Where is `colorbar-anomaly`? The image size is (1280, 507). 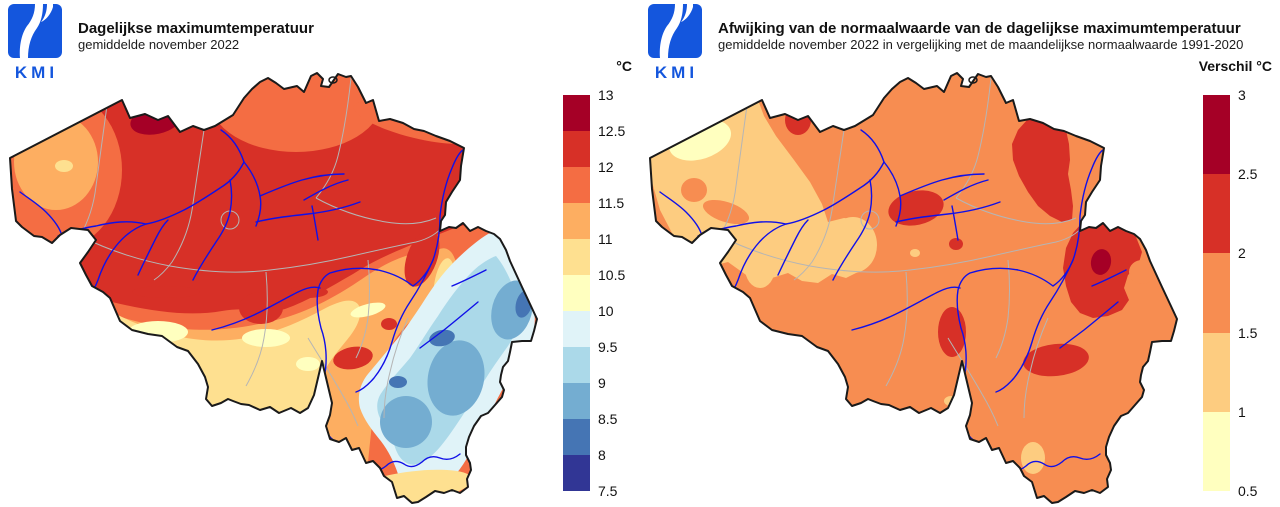
colorbar-anomaly is located at coordinates (1216, 293).